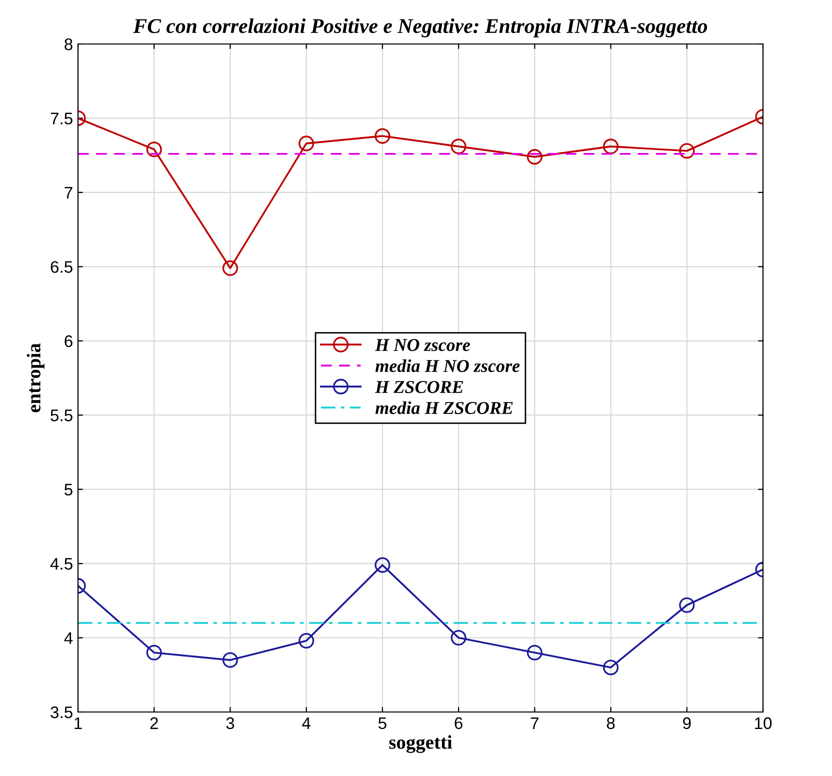  What do you see at coordinates (61, 416) in the screenshot?
I see `y-tick-label: 5.5` at bounding box center [61, 416].